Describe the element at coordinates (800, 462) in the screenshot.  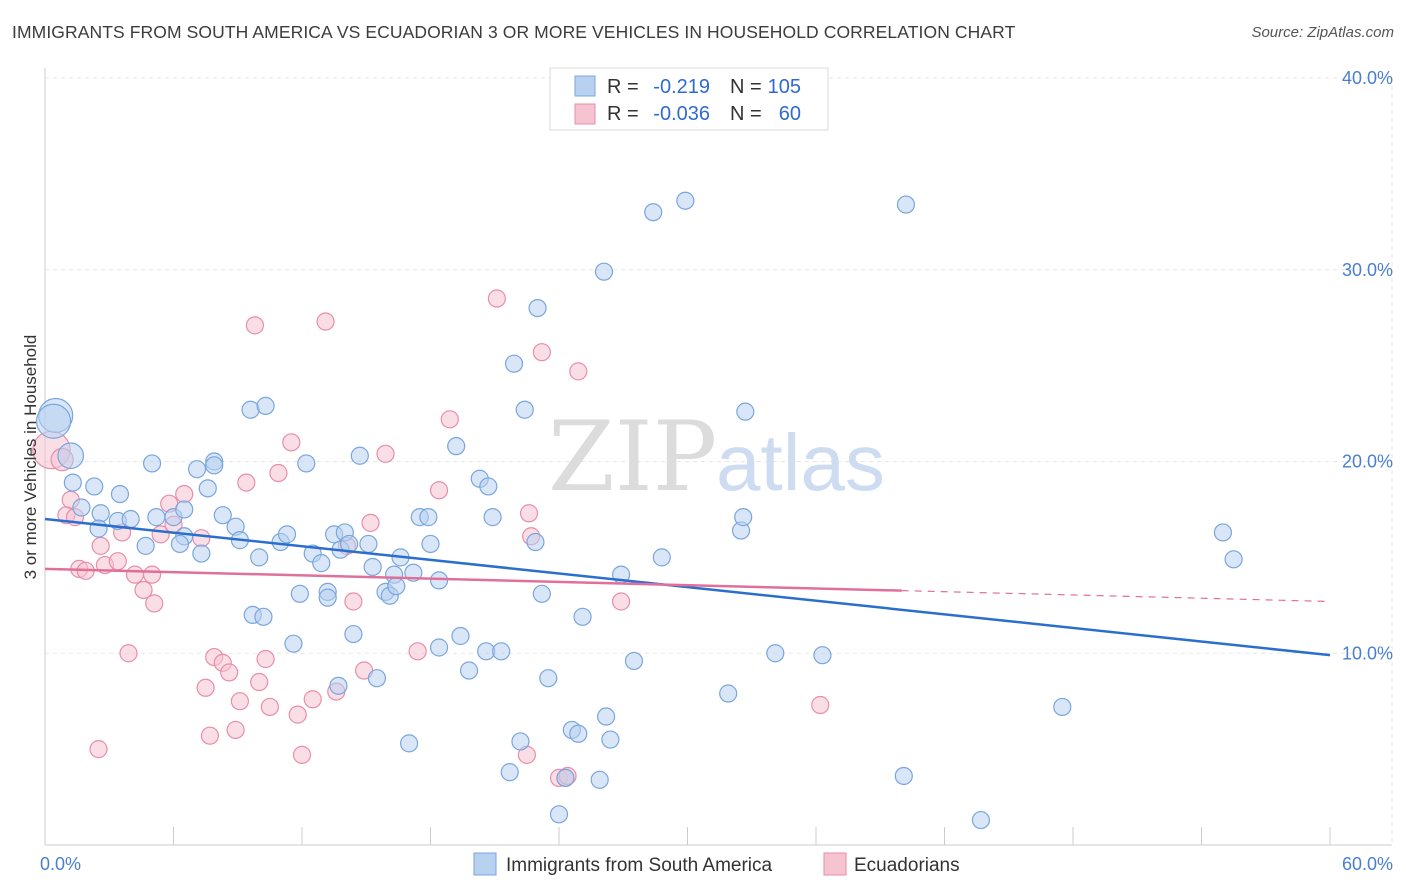
I see `watermark-atlas: atlas` at that location.